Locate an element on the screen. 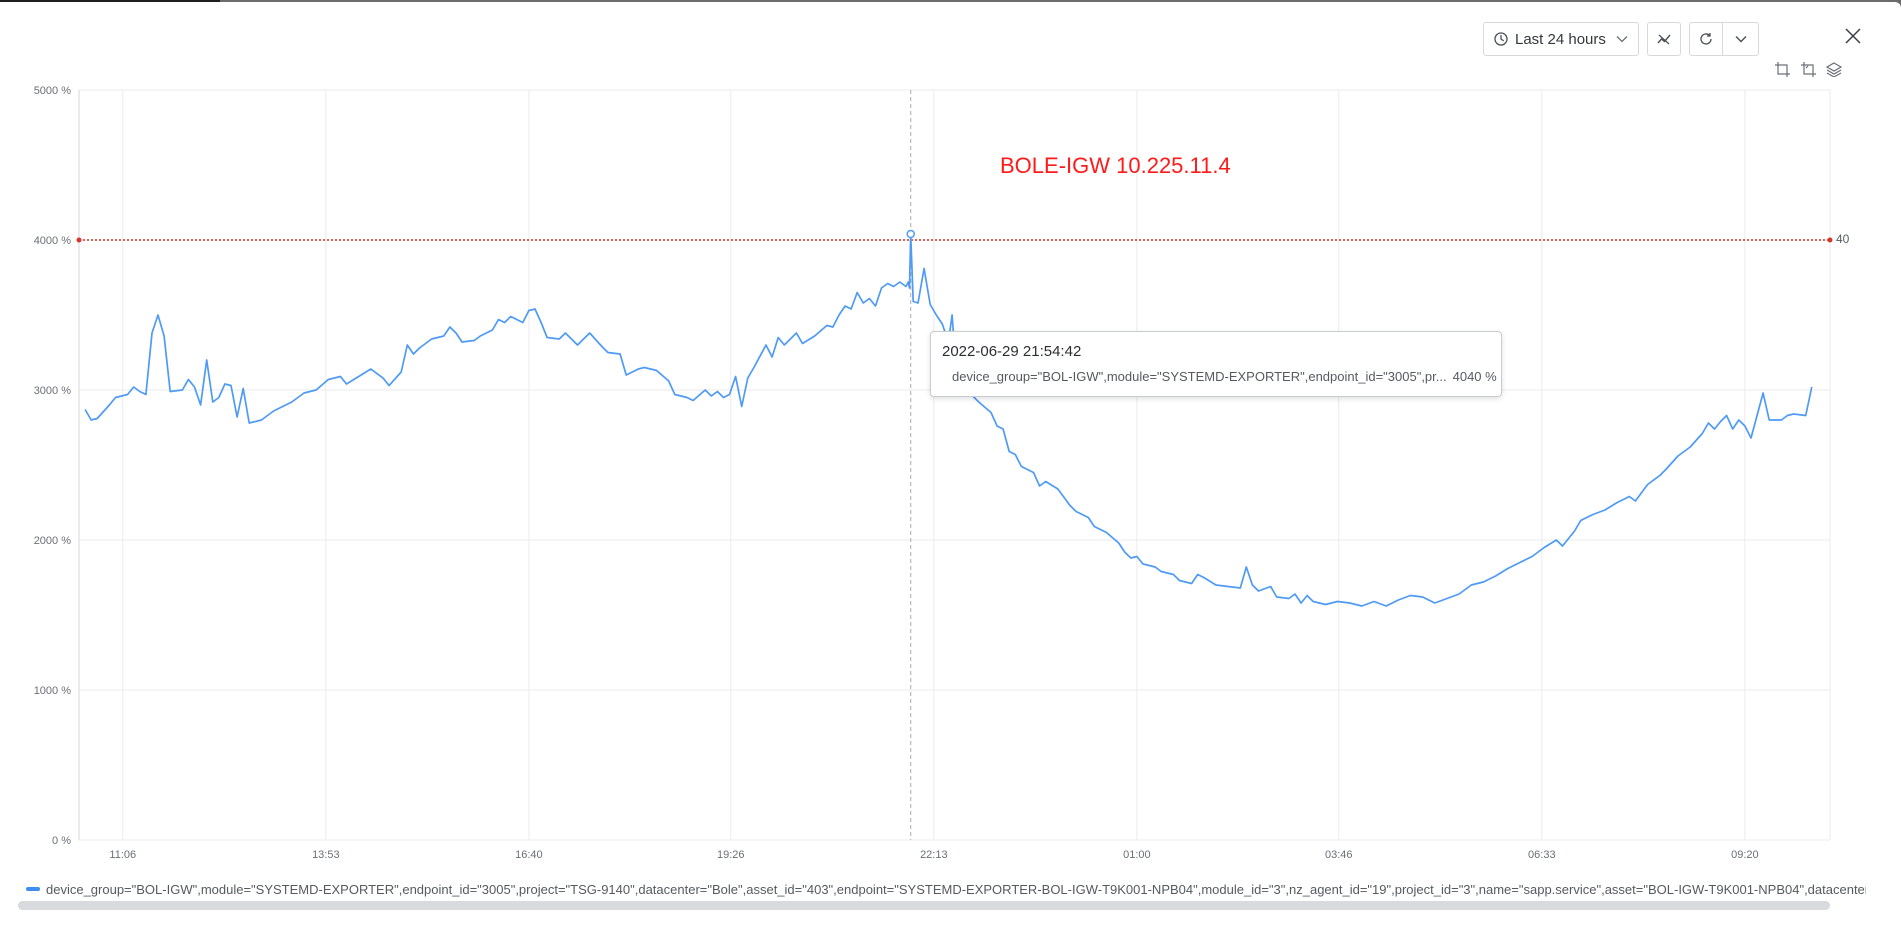 The height and width of the screenshot is (932, 1901). x-tick-label: 03:46 is located at coordinates (1339, 855).